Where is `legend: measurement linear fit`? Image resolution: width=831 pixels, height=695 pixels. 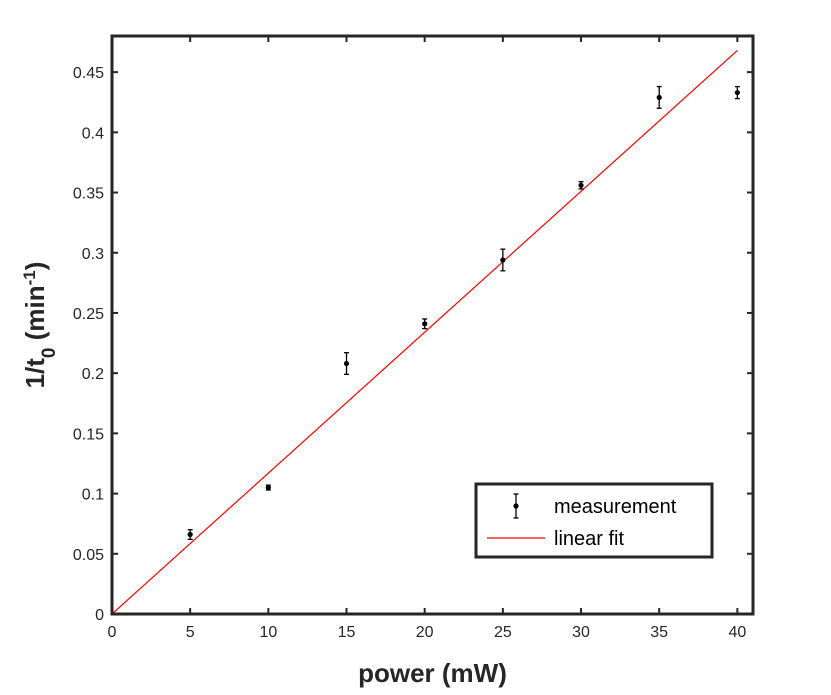 legend: measurement linear fit is located at coordinates (594, 520).